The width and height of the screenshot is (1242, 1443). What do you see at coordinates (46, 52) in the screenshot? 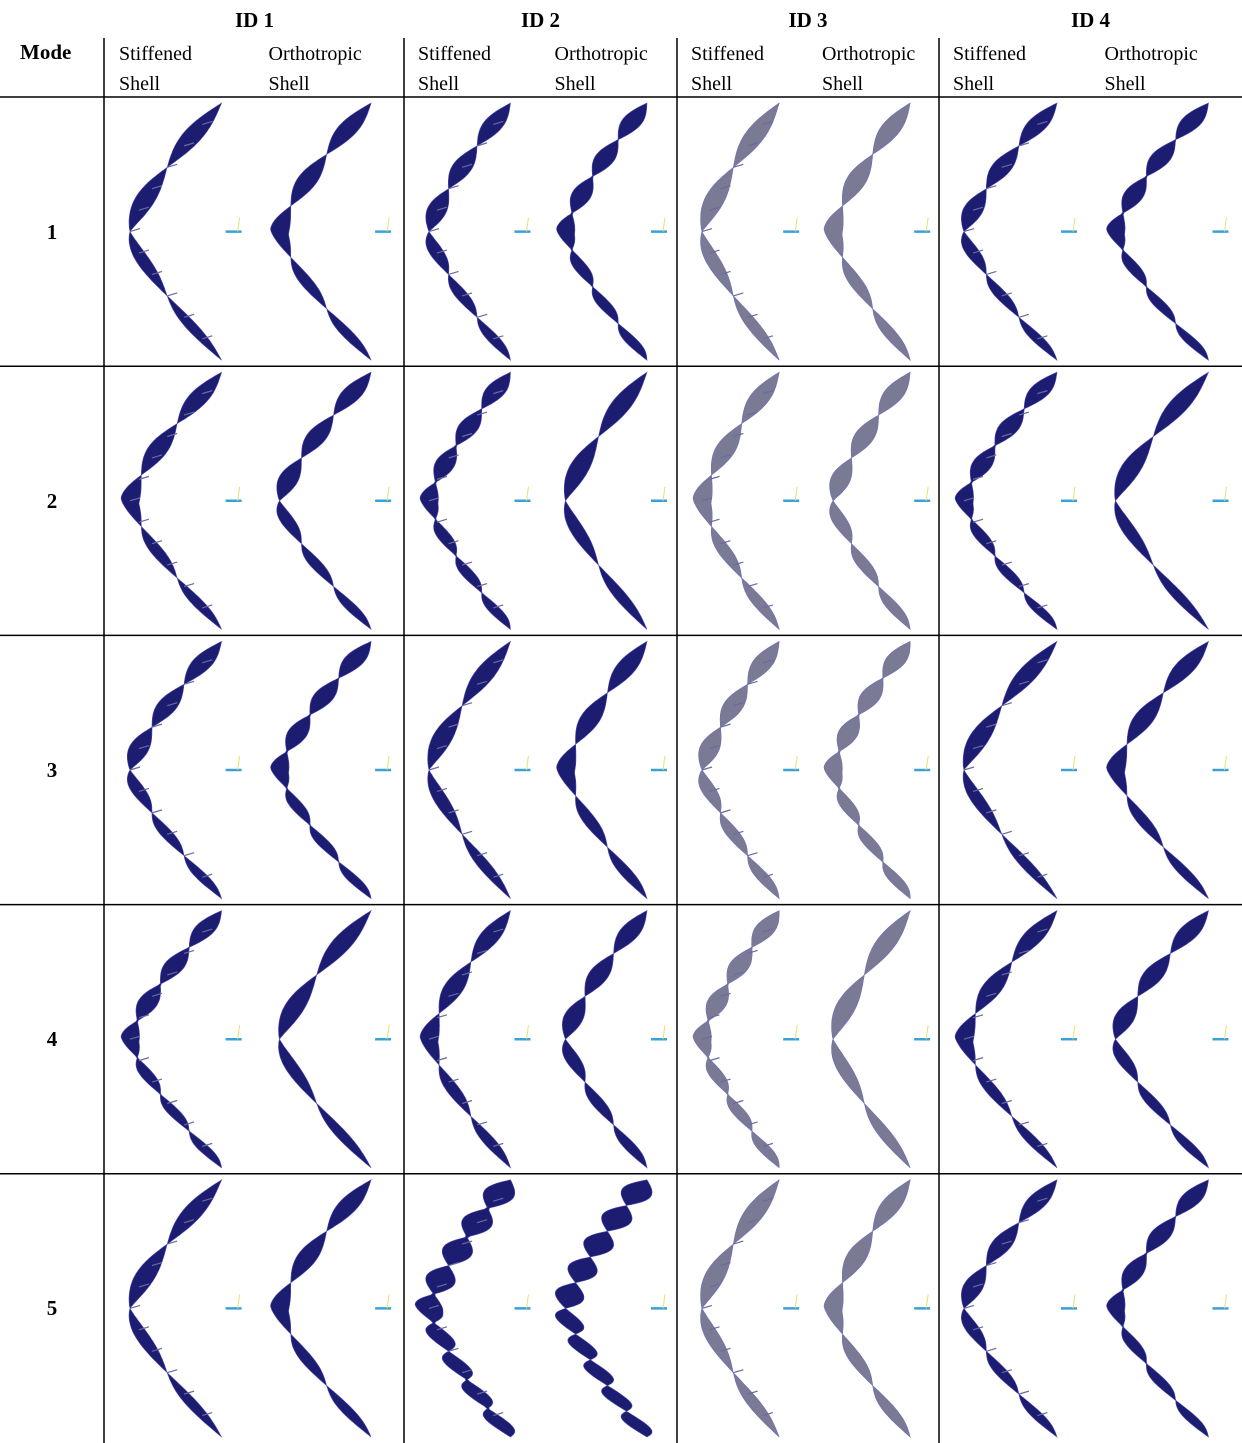
I see `corner-header: Mode` at bounding box center [46, 52].